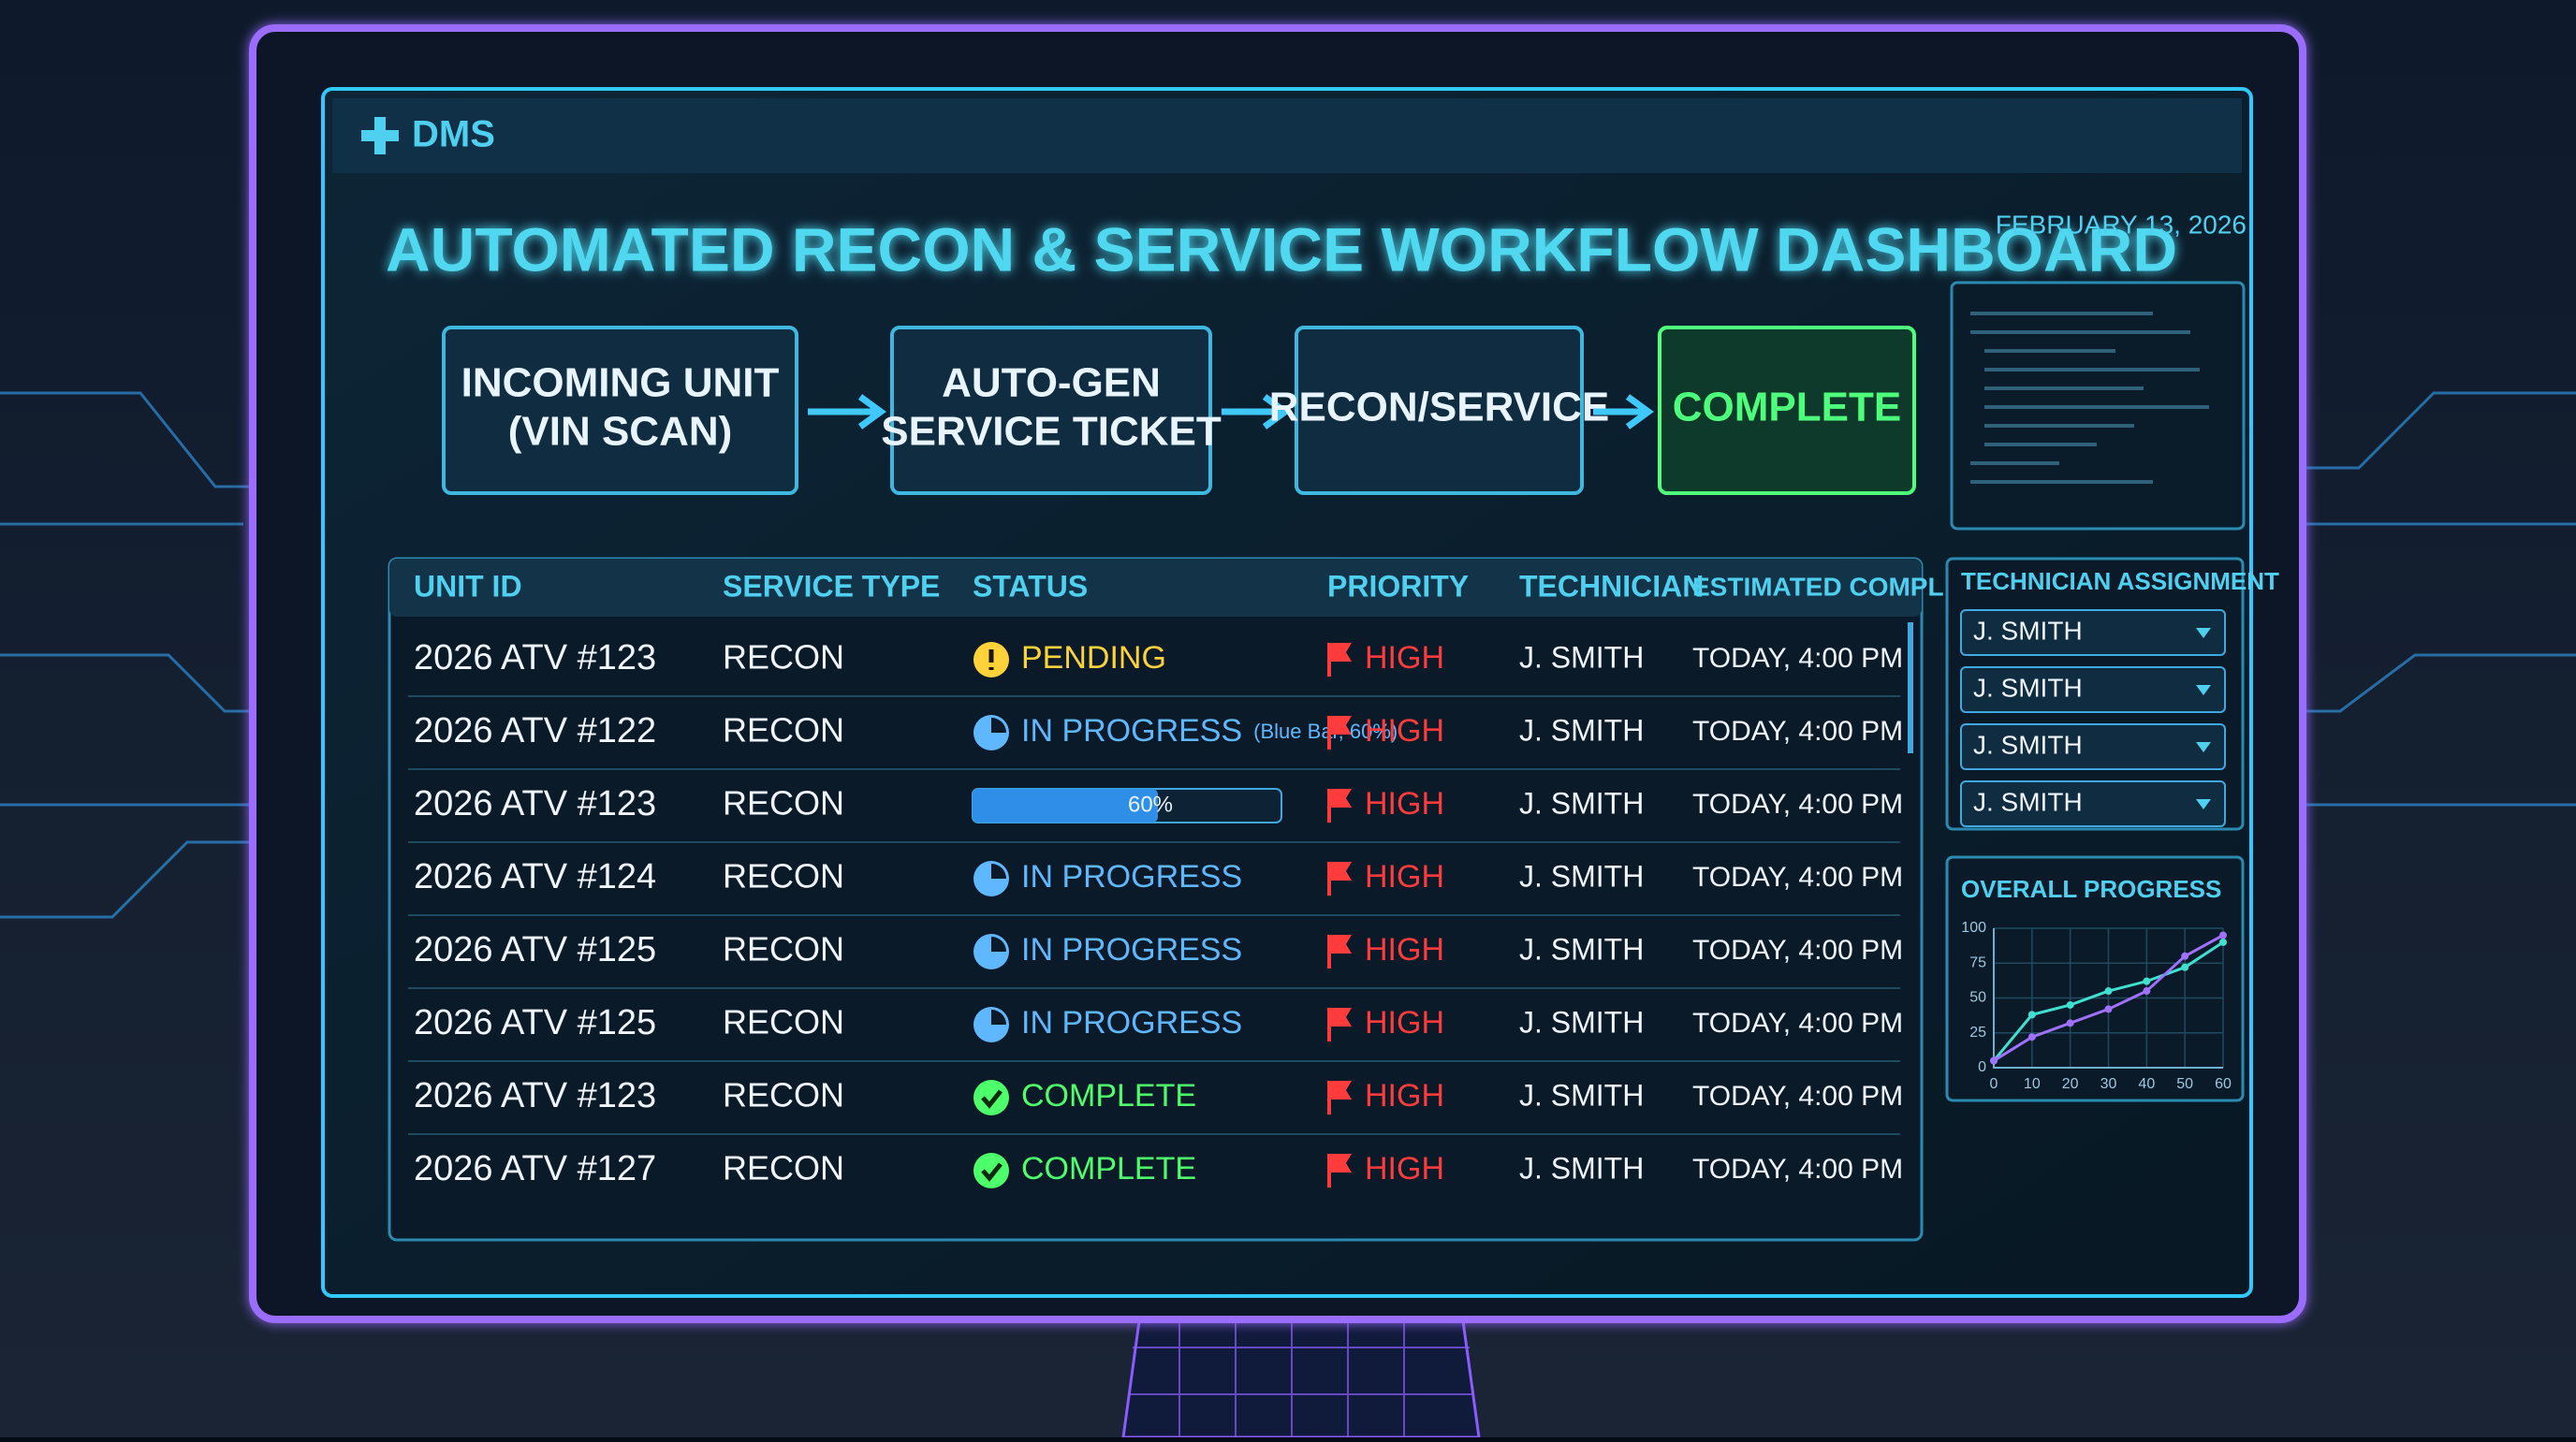 The image size is (2576, 1442). What do you see at coordinates (2120, 581) in the screenshot?
I see `technician-panel-title: TECHNICIAN ASSIGNMENT` at bounding box center [2120, 581].